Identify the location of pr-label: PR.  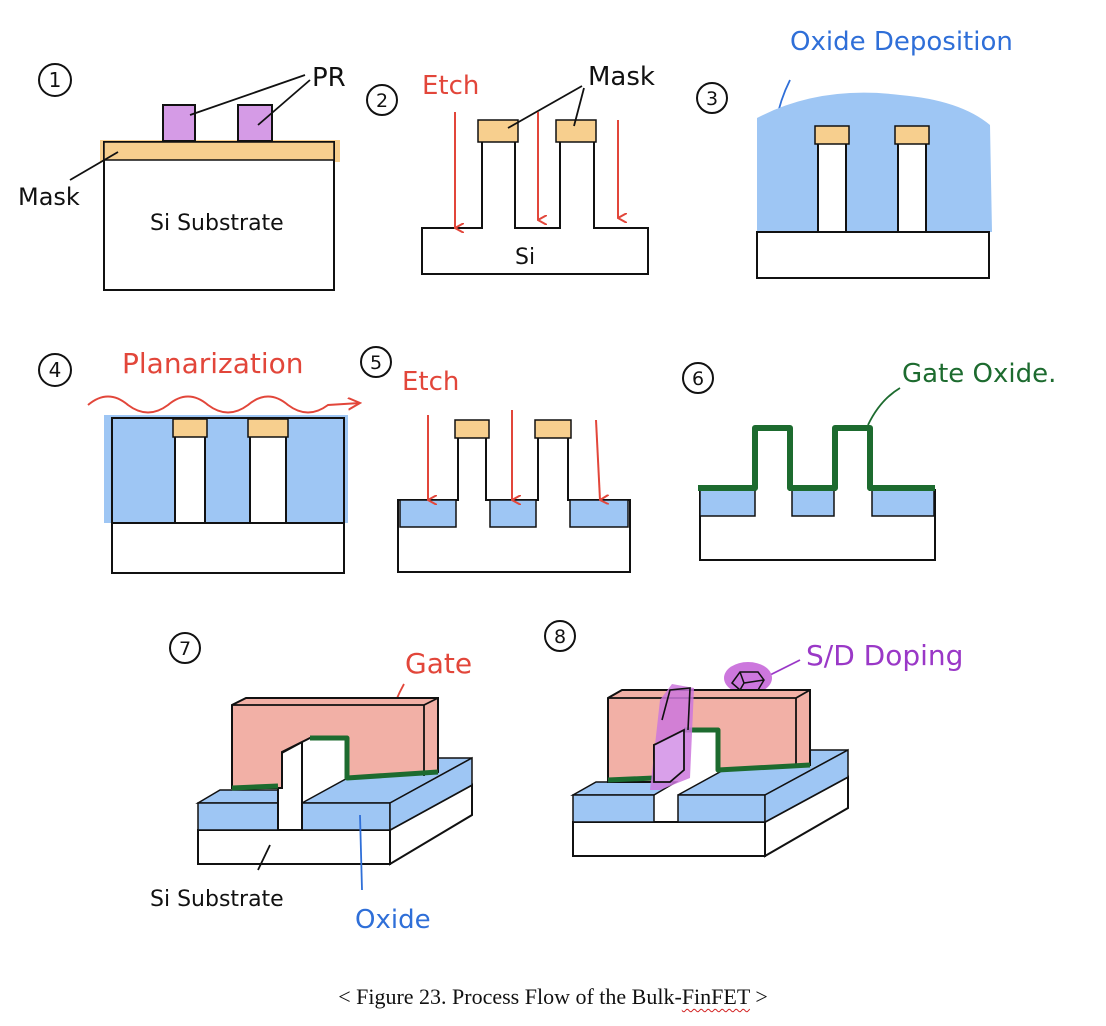
(329, 78).